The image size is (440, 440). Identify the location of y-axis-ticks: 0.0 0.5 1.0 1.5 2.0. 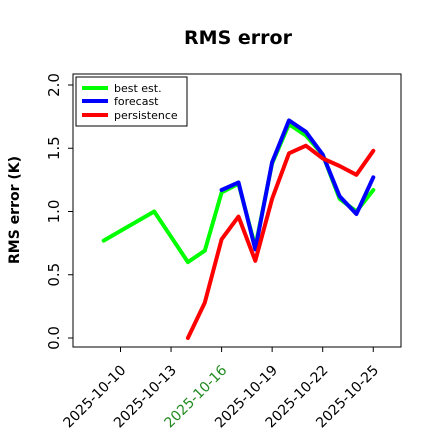
(59, 211).